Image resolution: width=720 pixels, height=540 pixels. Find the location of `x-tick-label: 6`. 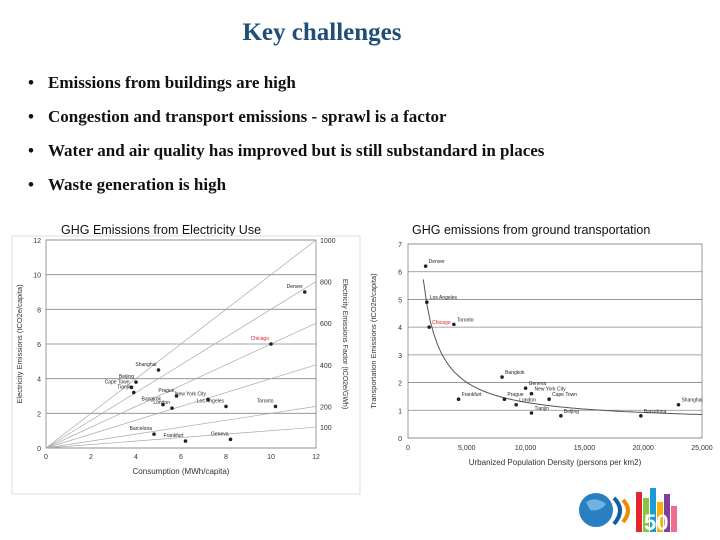

x-tick-label: 6 is located at coordinates (181, 457).